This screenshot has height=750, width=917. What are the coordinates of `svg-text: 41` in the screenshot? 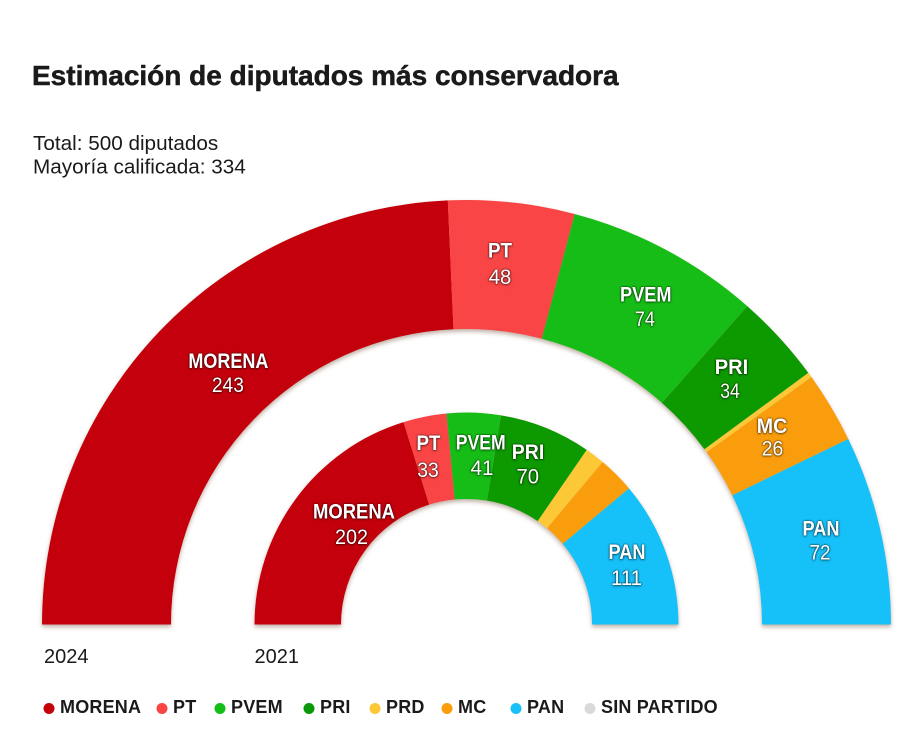 It's located at (482, 468).